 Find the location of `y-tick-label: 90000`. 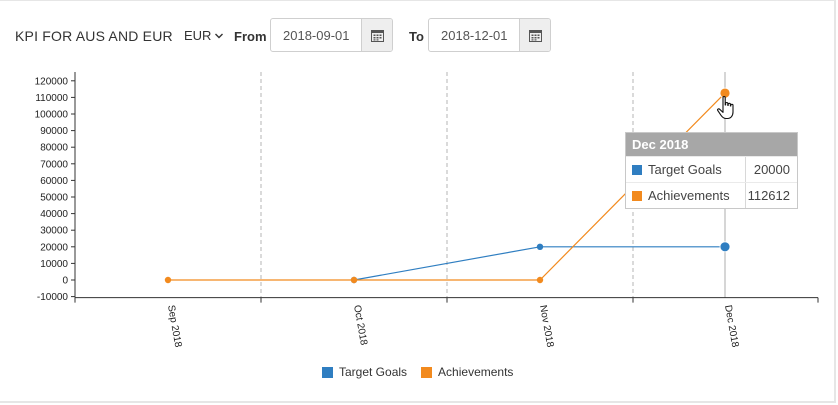

y-tick-label: 90000 is located at coordinates (54, 131).